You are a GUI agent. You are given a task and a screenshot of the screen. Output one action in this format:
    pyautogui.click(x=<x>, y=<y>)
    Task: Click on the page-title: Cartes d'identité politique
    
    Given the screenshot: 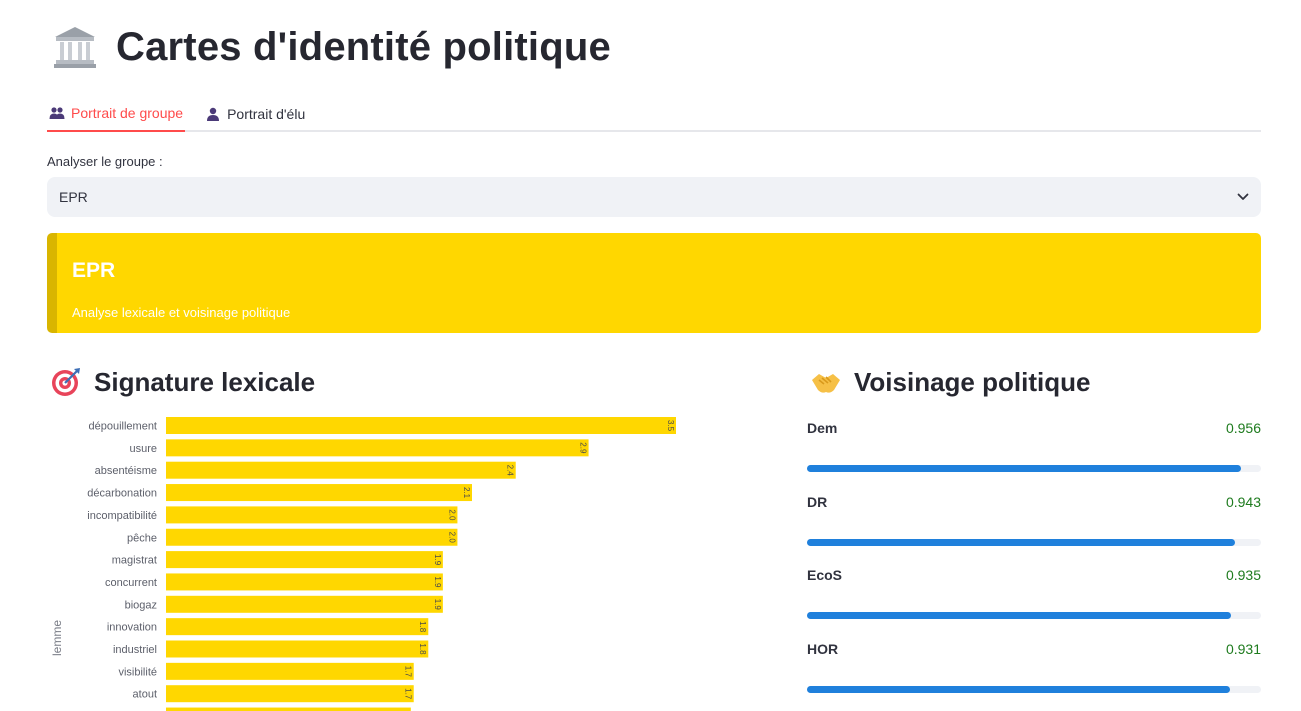 What is the action you would take?
    pyautogui.click(x=363, y=46)
    